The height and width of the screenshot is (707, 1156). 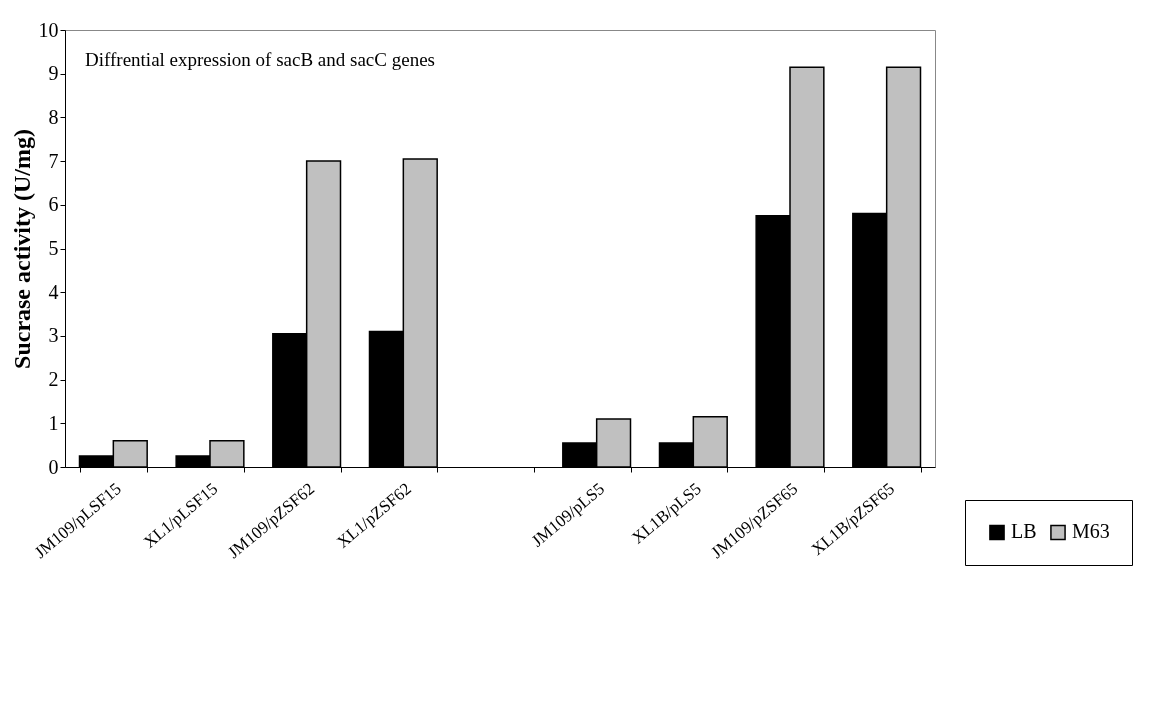 What do you see at coordinates (53, 116) in the screenshot?
I see `y-tick-label: 8` at bounding box center [53, 116].